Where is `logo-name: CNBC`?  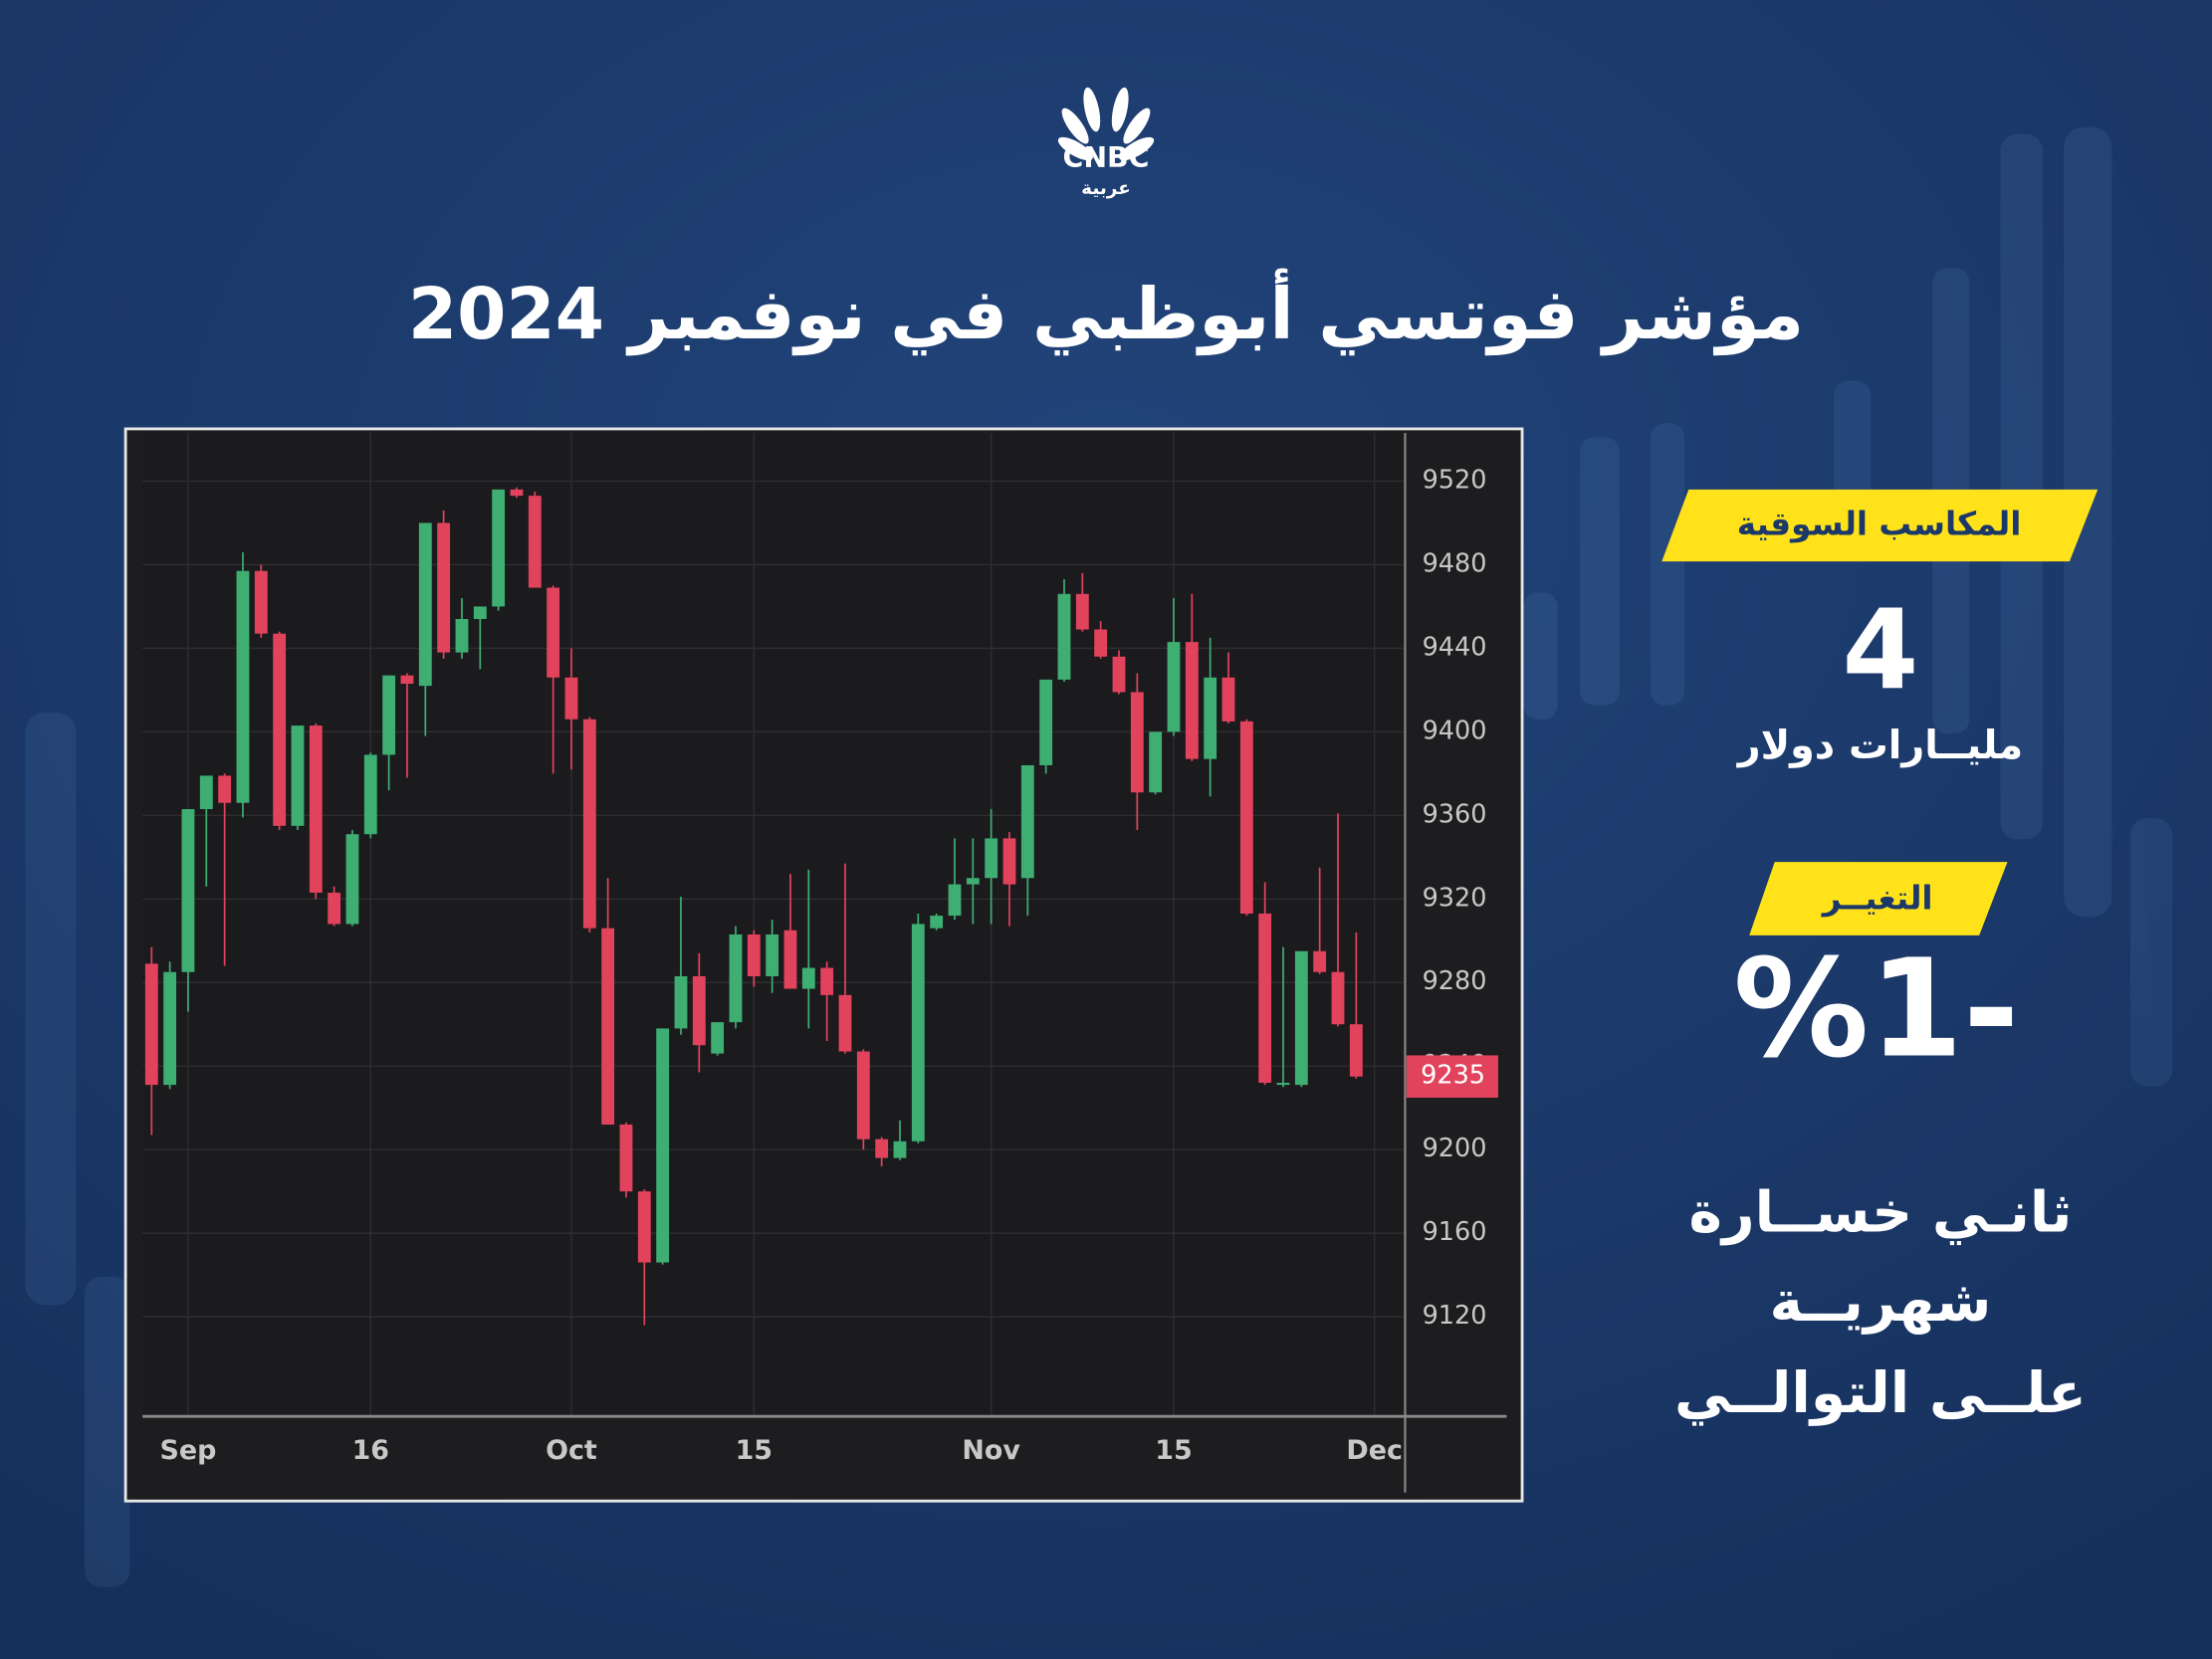
logo-name: CNBC is located at coordinates (1106, 157).